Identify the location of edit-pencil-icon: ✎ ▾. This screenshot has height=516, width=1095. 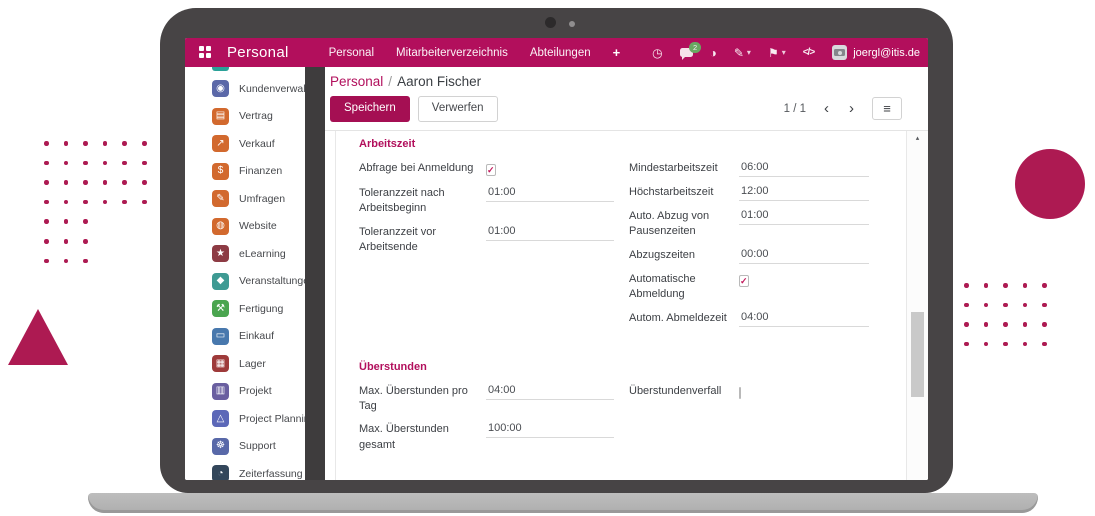
(742, 53).